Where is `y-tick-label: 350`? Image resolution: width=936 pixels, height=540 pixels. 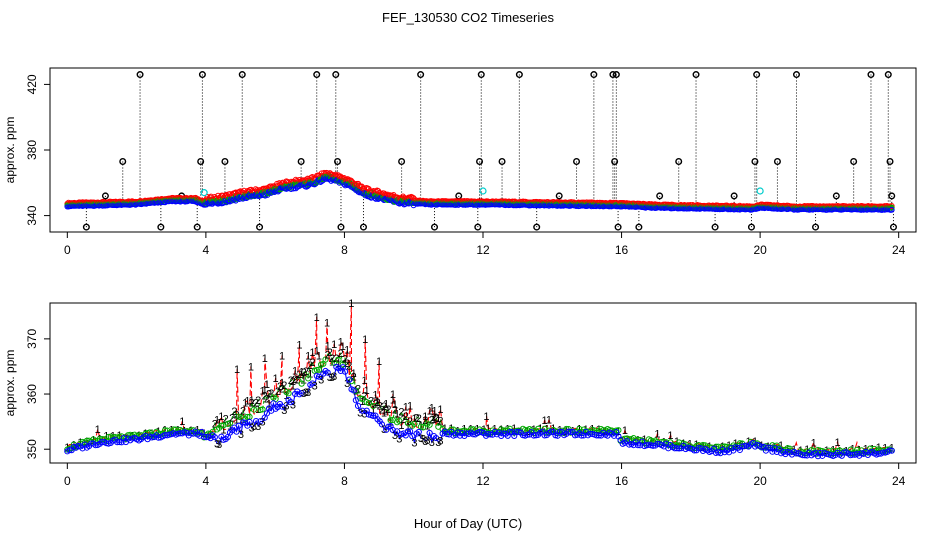
y-tick-label: 350 is located at coordinates (32, 449).